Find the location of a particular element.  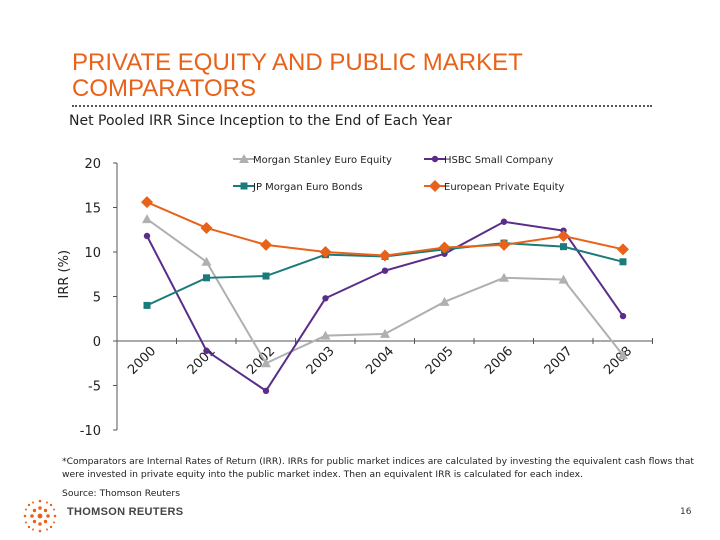

x-tick-label: 2006 is located at coordinates (499, 361).